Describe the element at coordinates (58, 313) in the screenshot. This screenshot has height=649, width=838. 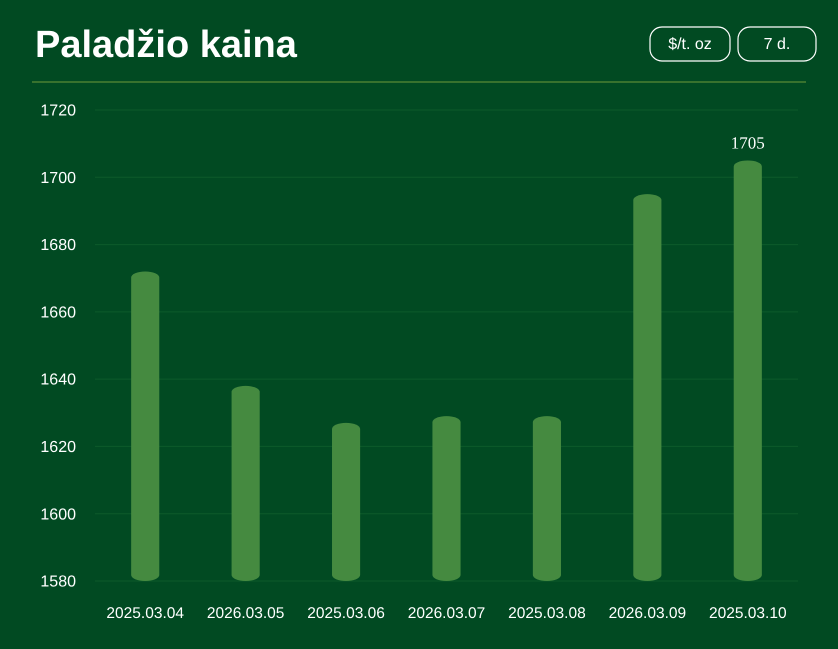
I see `y-tick-label: 1660` at that location.